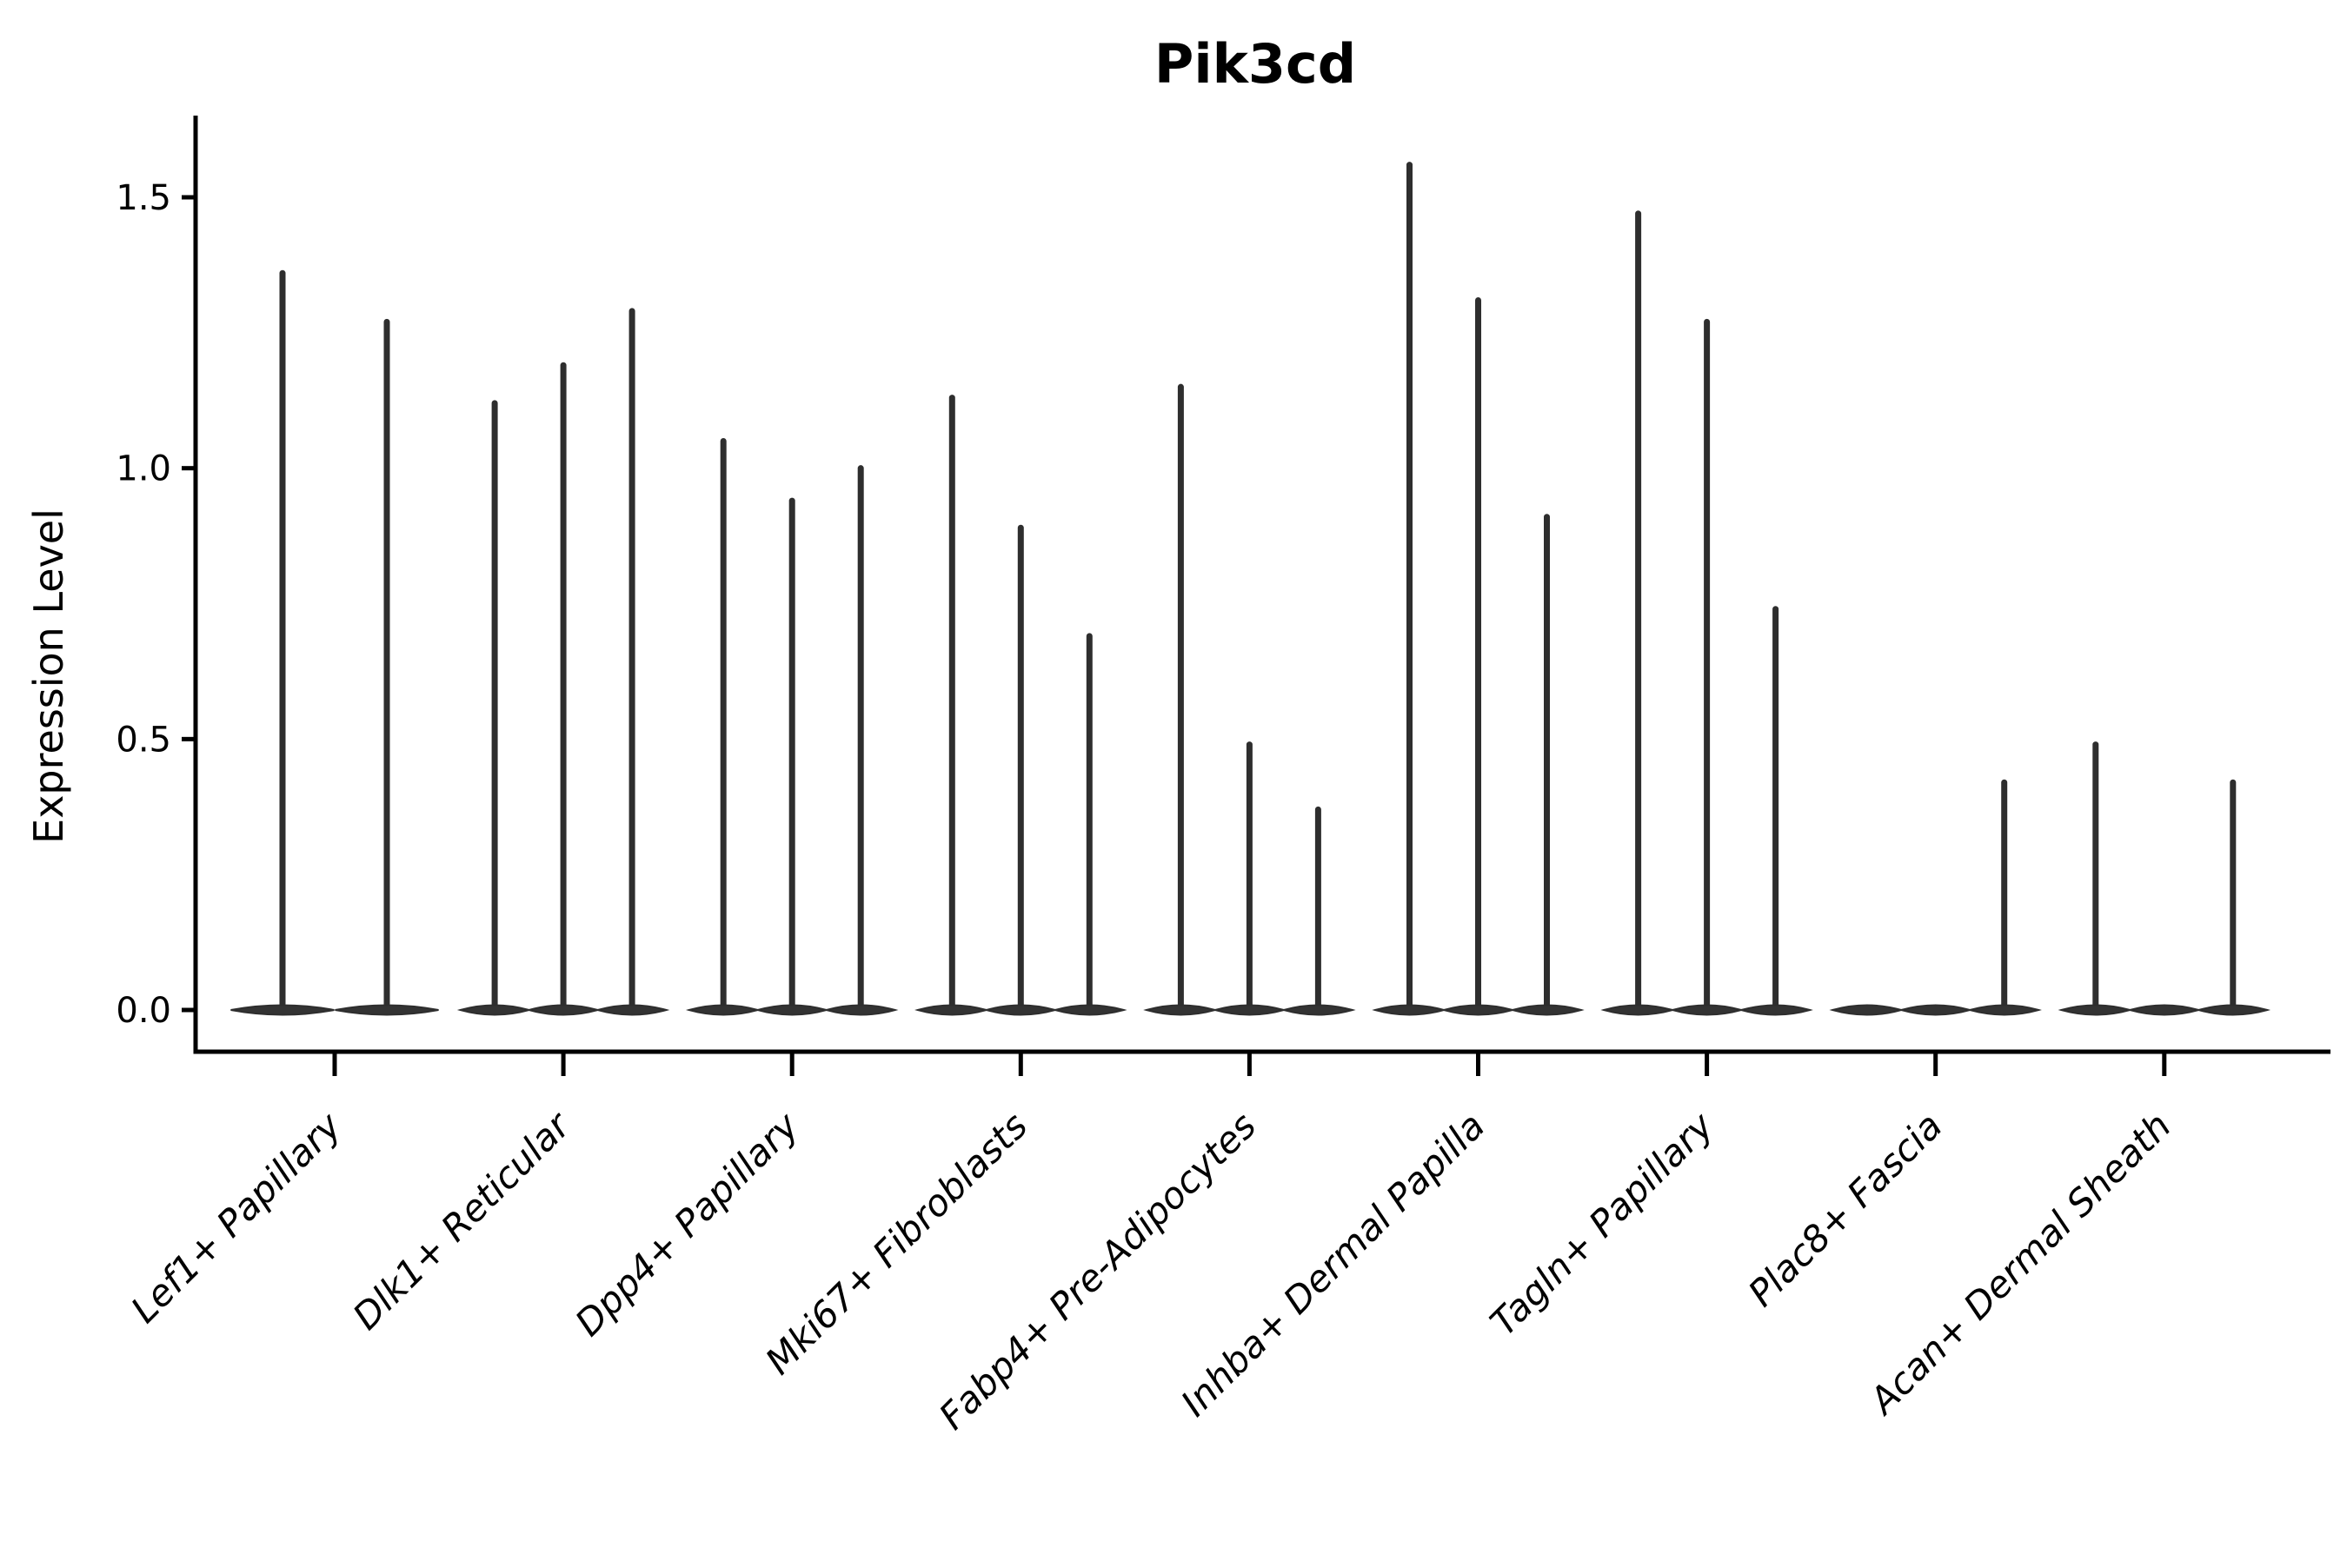 The height and width of the screenshot is (1568, 2347). What do you see at coordinates (143, 469) in the screenshot?
I see `y-tick-label: 1.0` at bounding box center [143, 469].